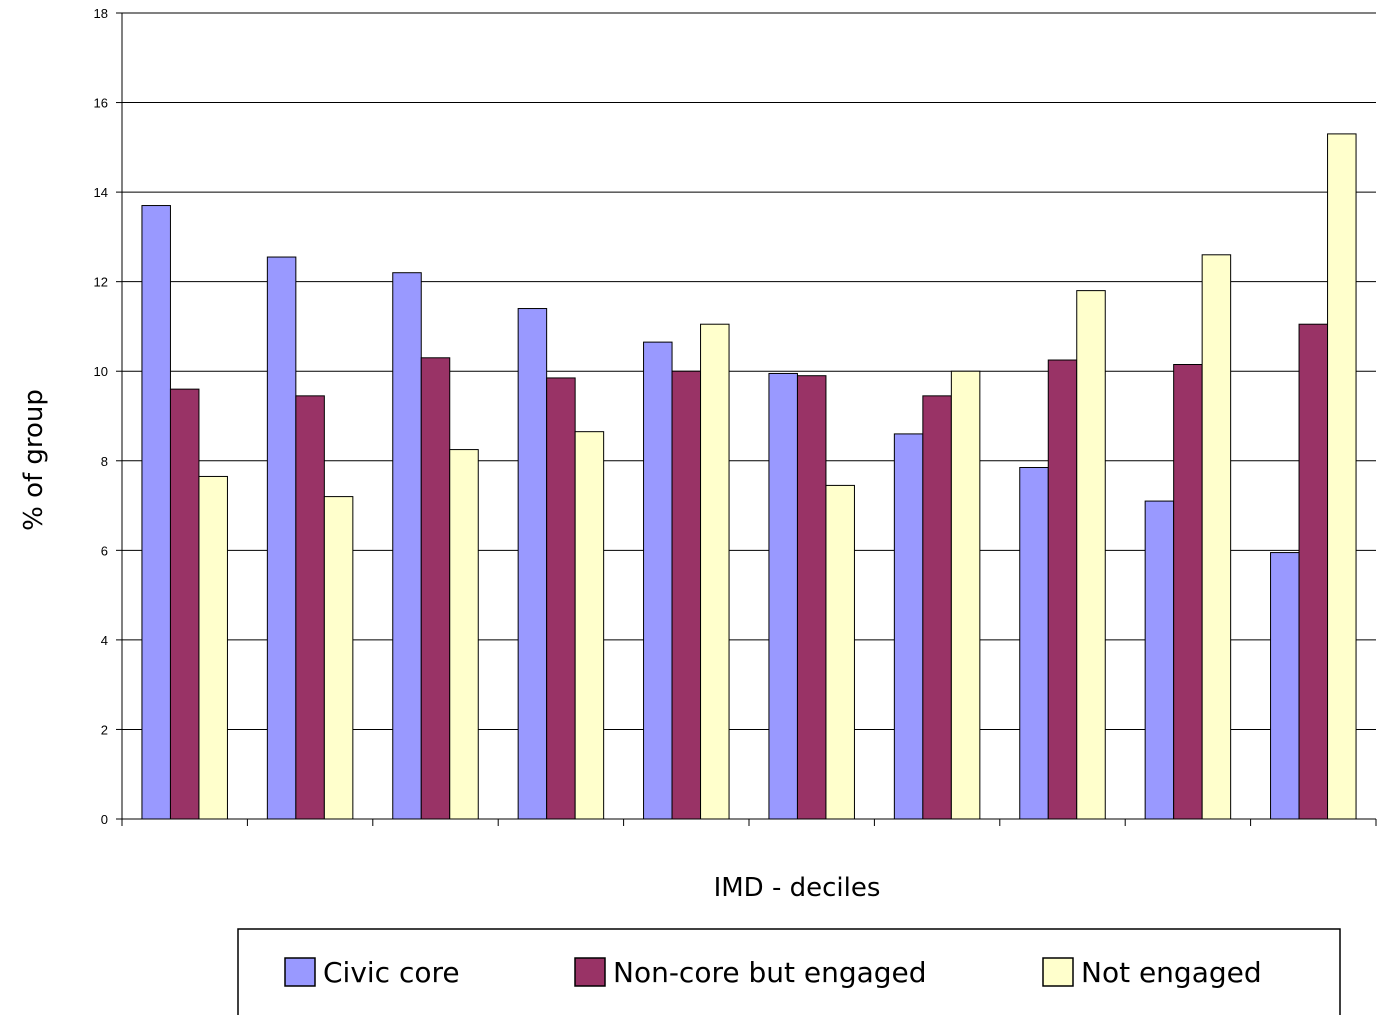 The image size is (1378, 1015). I want to click on y-tick-label-4: 4, so click(104, 640).